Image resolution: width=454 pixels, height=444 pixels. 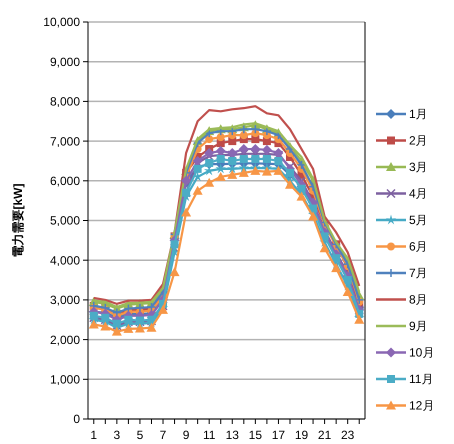 What do you see at coordinates (65, 221) in the screenshot?
I see `y-tick-label: 5,000` at bounding box center [65, 221].